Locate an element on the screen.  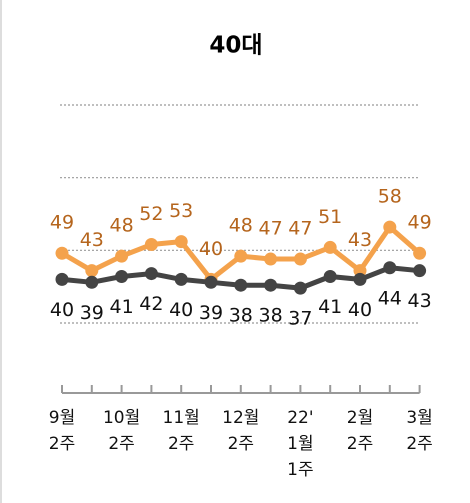
x-tick-label: 9월 2주 is located at coordinates (62, 431).